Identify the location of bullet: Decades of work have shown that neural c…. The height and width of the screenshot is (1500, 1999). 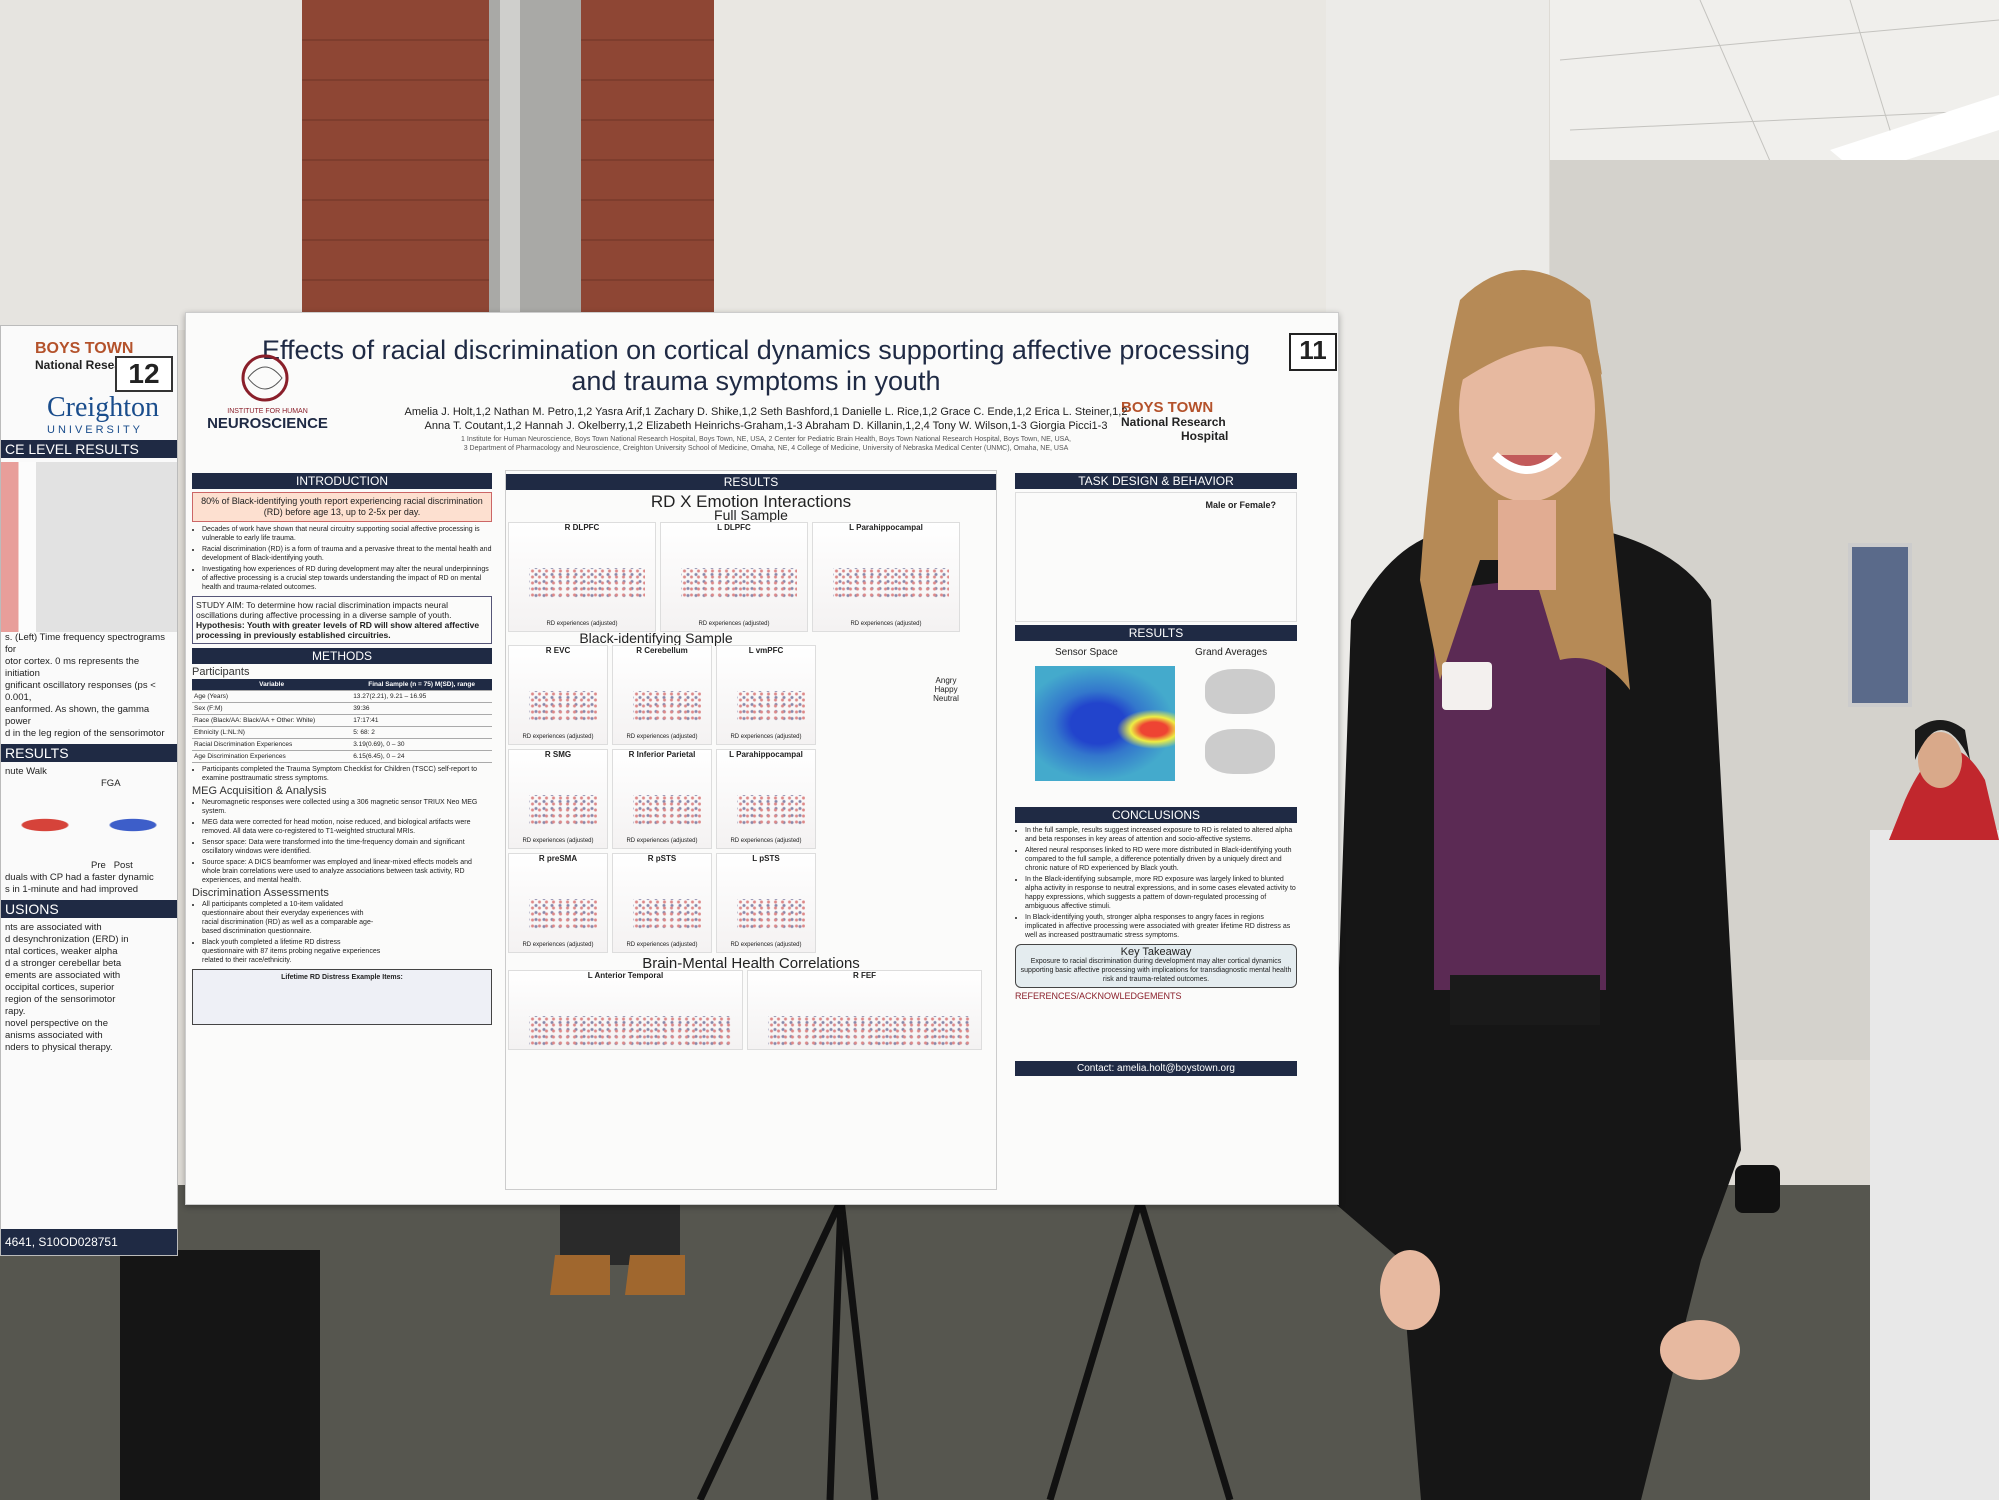
(347, 534).